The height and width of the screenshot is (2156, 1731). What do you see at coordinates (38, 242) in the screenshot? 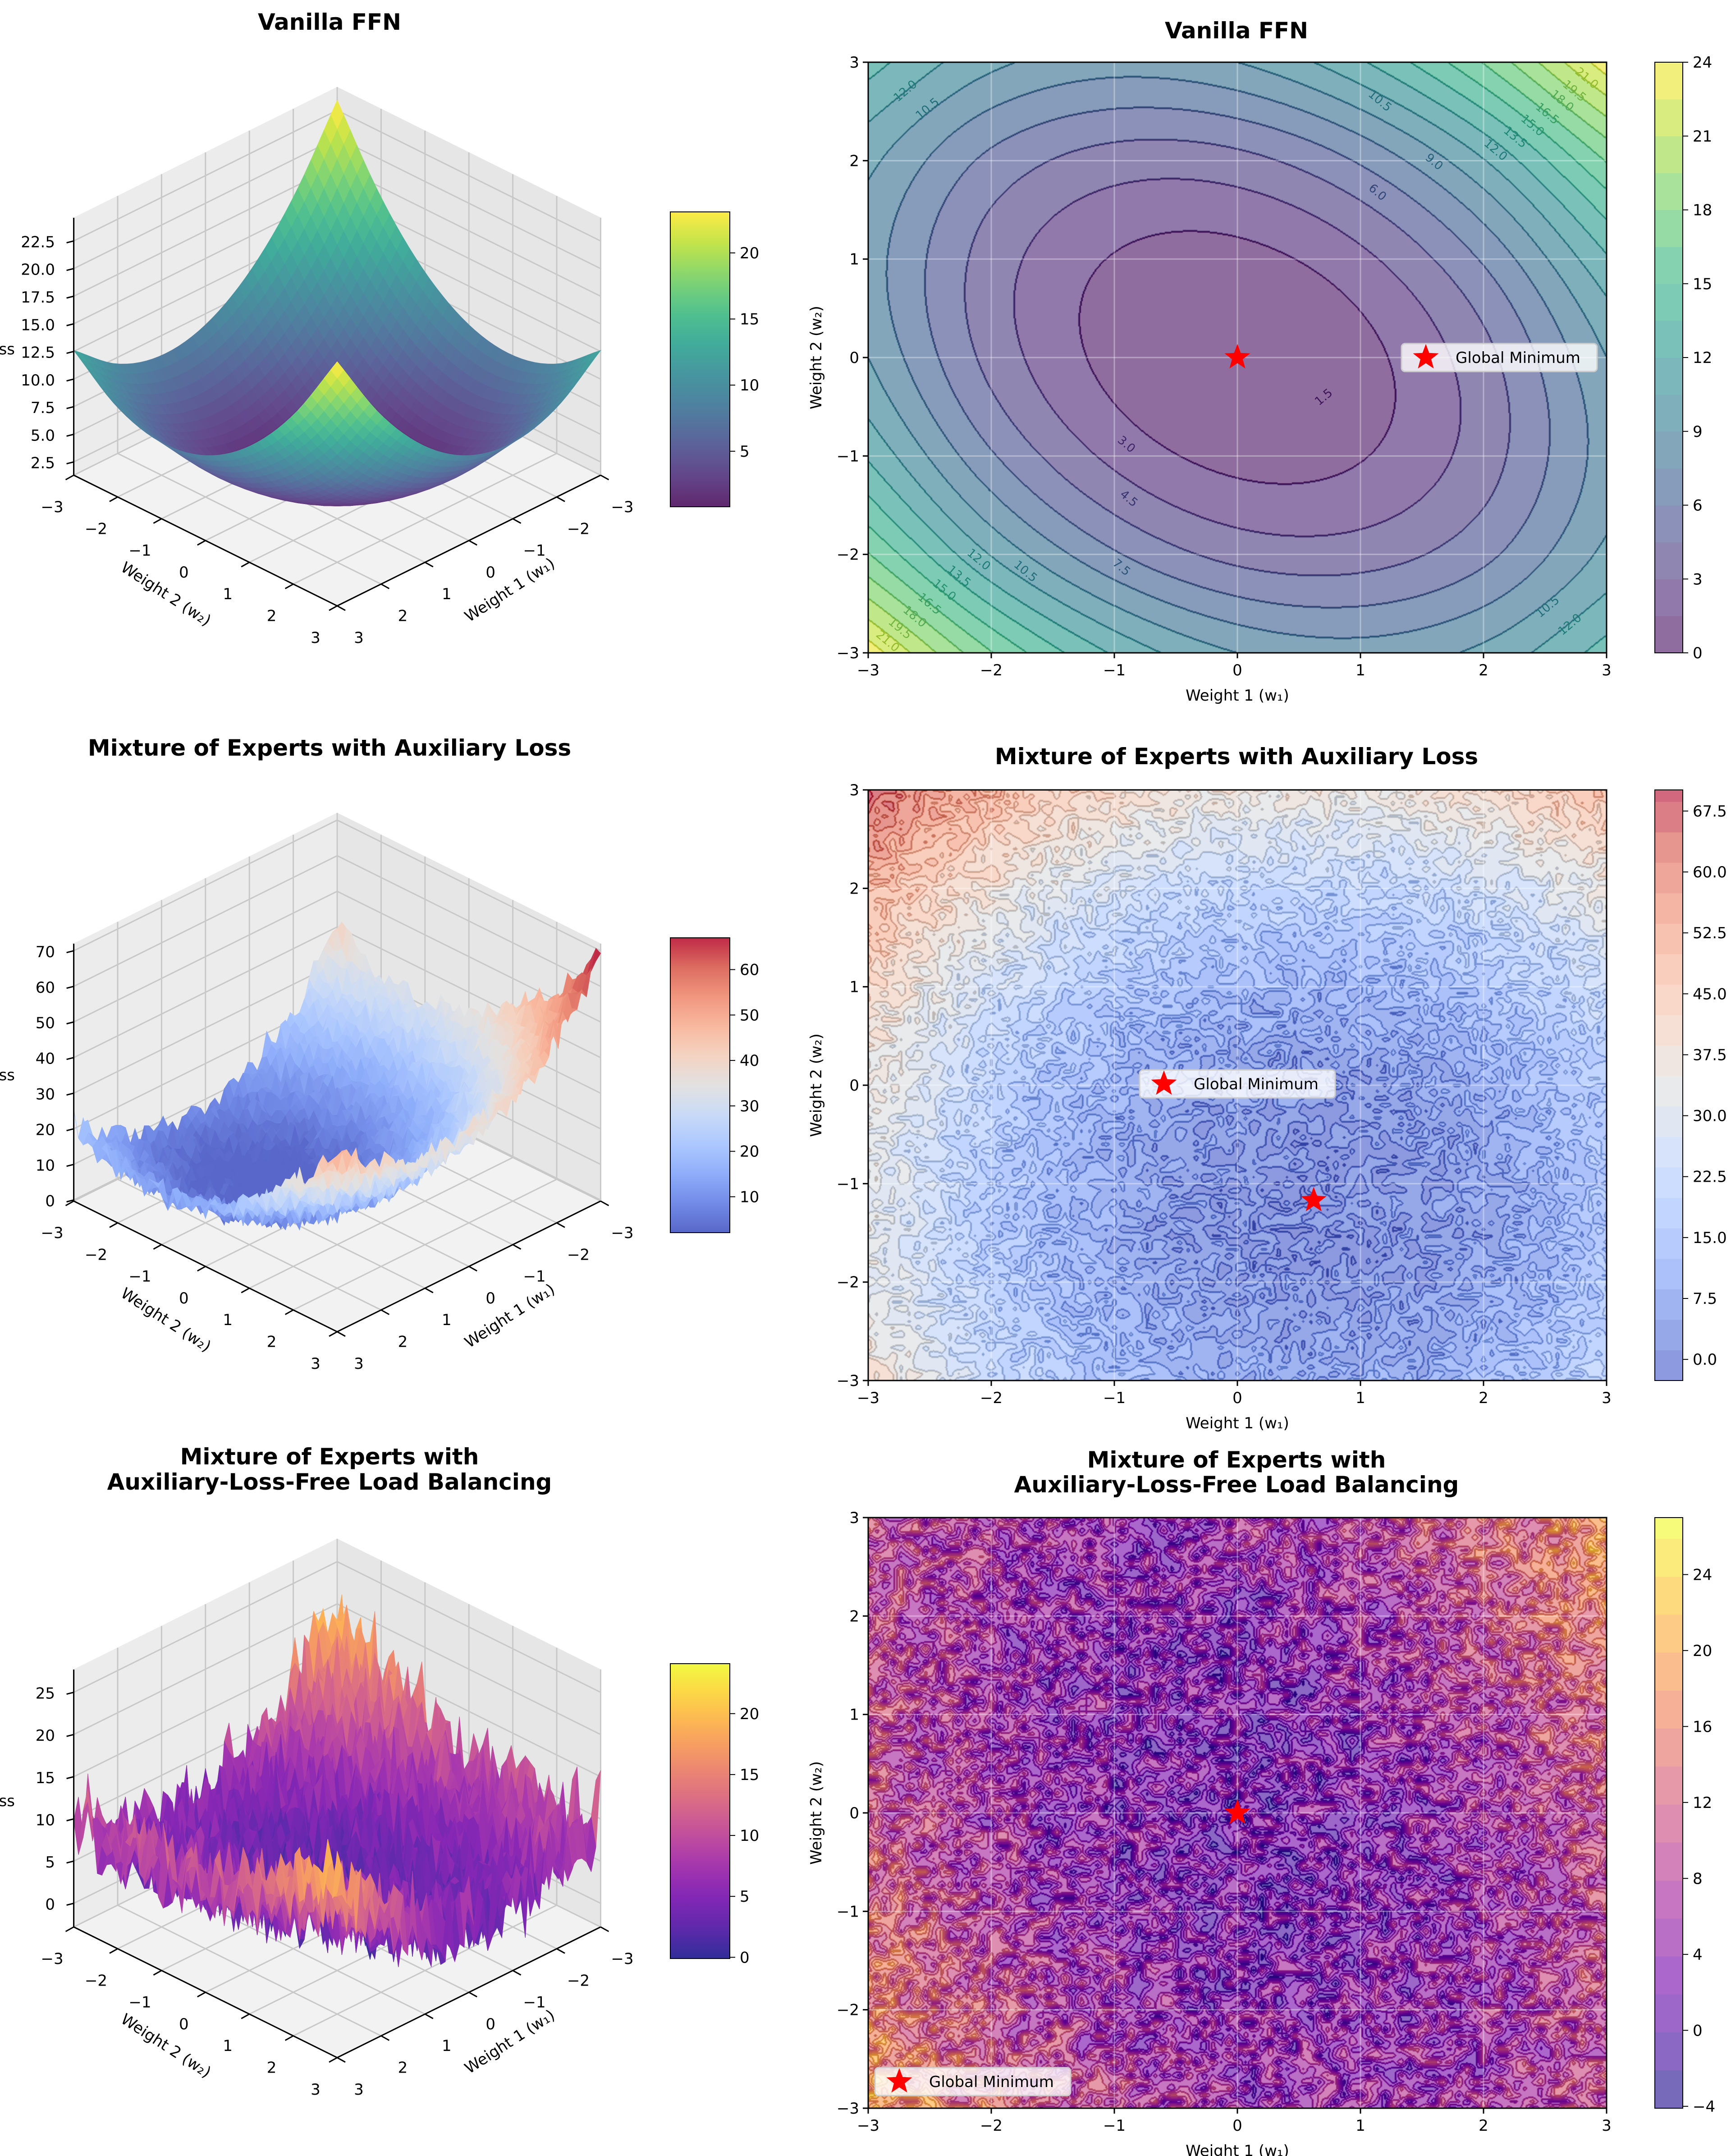
I see `z-tick-label: 22.5` at bounding box center [38, 242].